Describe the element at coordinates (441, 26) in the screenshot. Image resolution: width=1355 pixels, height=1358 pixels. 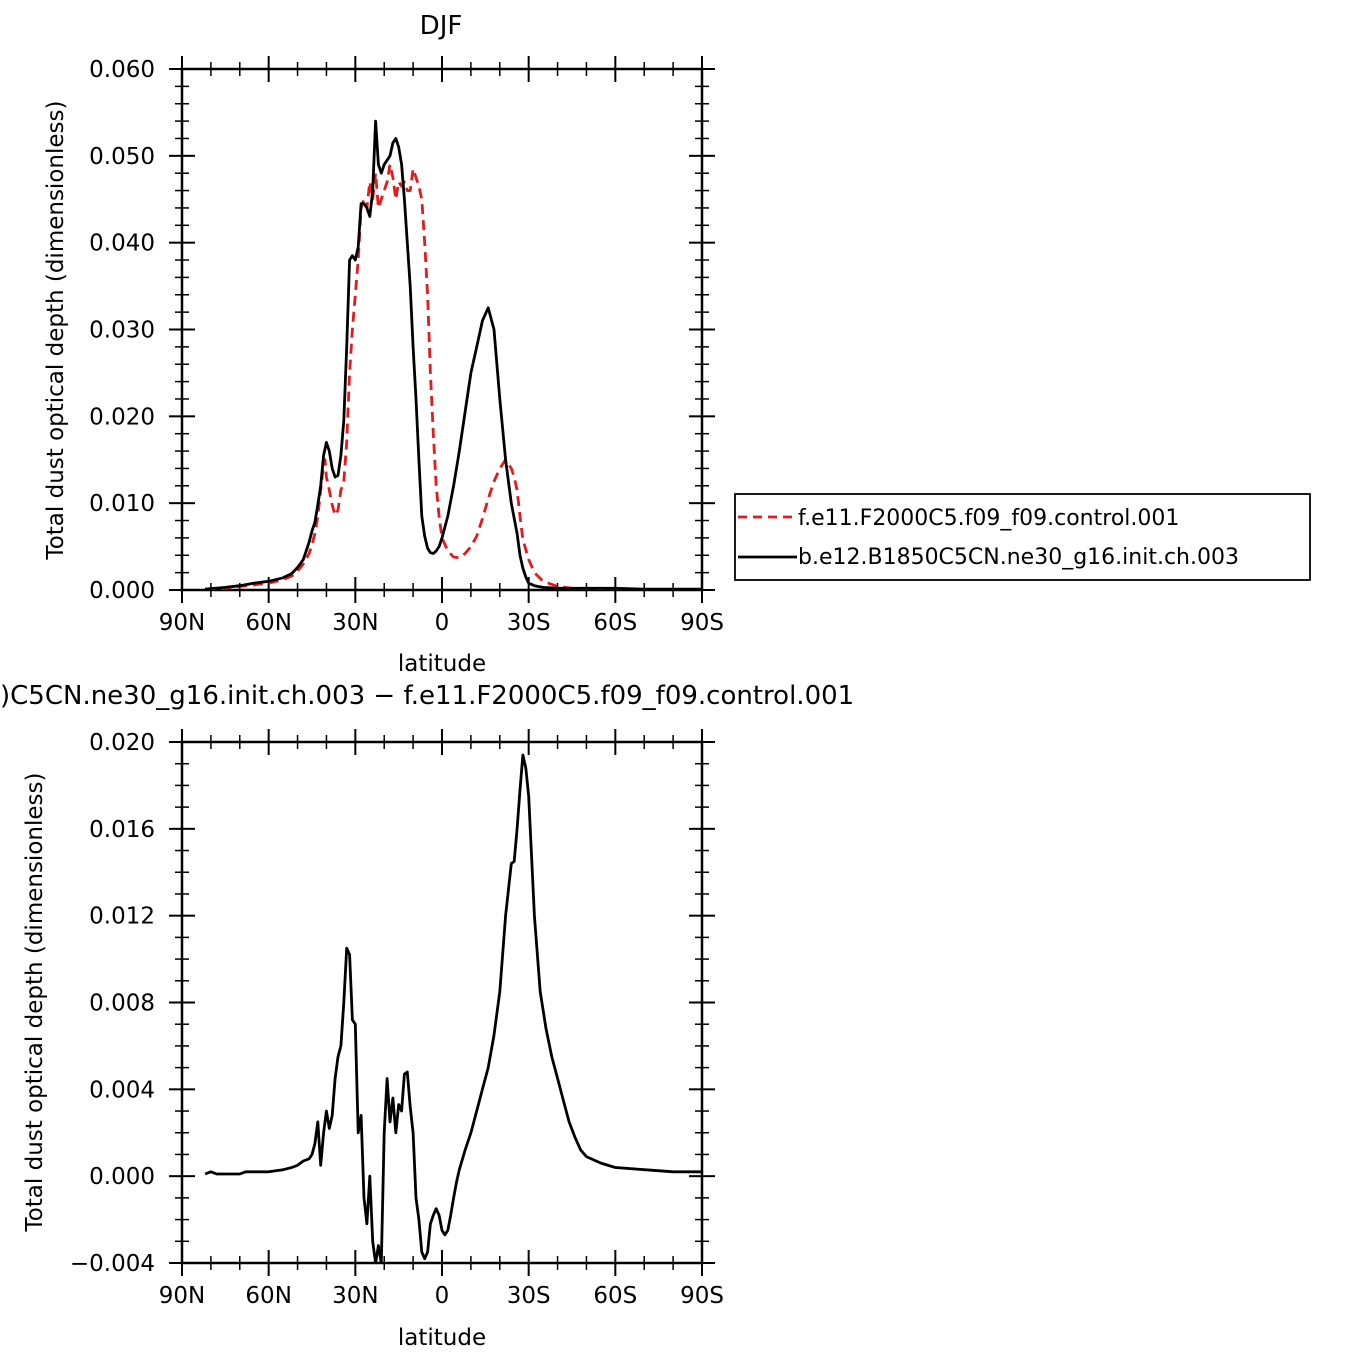
I see `top-chart-title: DJF` at that location.